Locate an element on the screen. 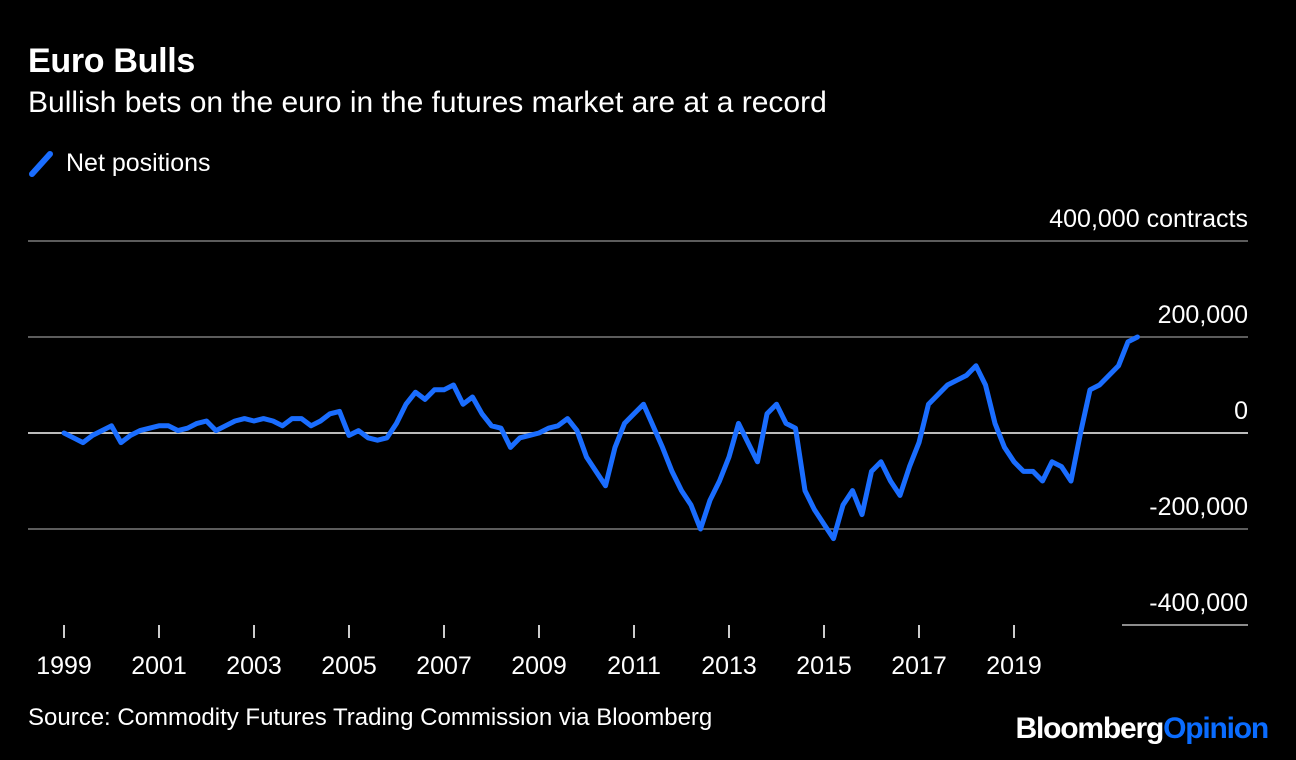 The height and width of the screenshot is (760, 1296). legend-label-net-positions: Net positions is located at coordinates (138, 162).